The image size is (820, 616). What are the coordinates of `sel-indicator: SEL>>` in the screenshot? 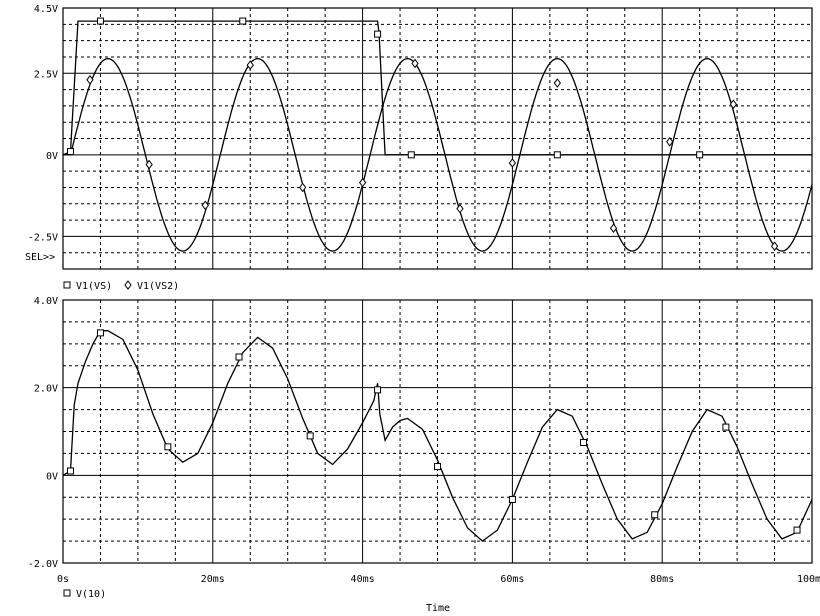 It's located at (40, 257).